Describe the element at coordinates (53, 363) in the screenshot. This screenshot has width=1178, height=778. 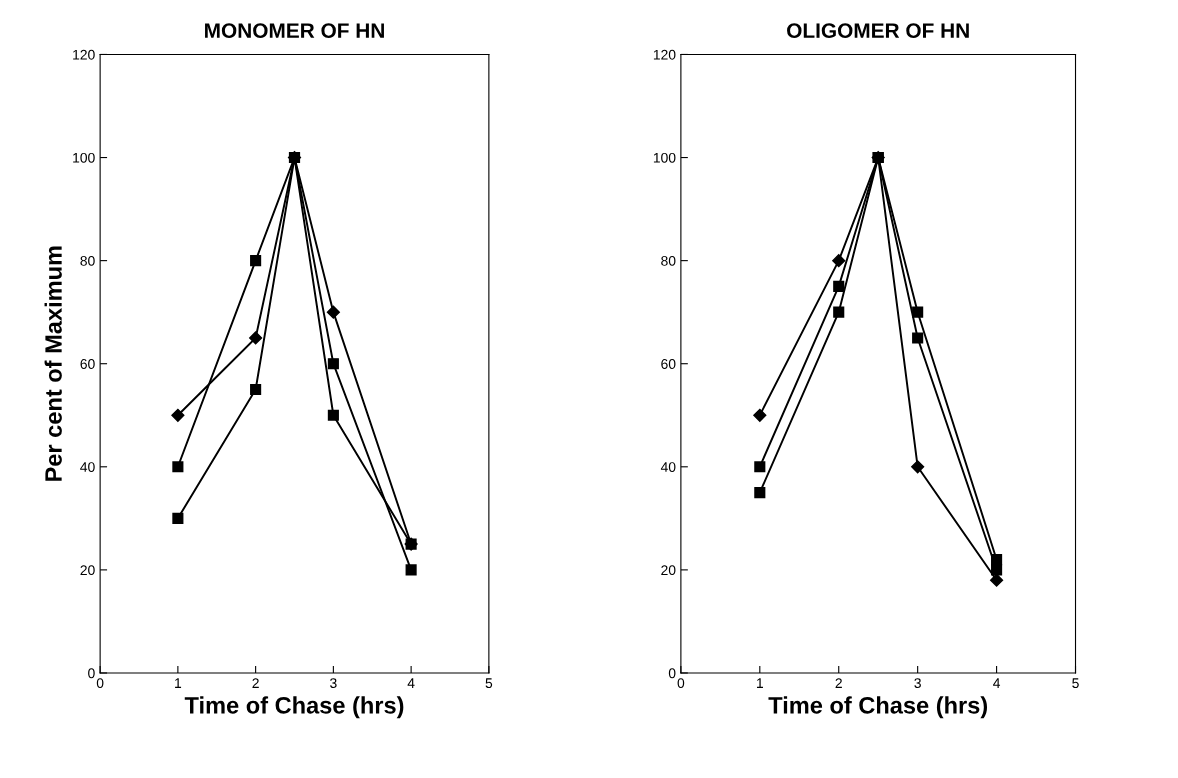
I see `y-axis-title: Per cent of Maximum` at that location.